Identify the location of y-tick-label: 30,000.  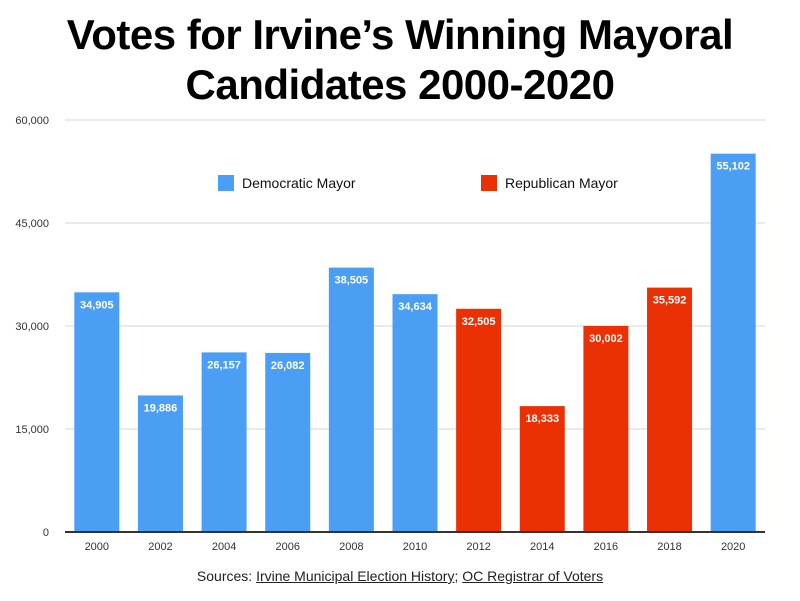
(32, 327).